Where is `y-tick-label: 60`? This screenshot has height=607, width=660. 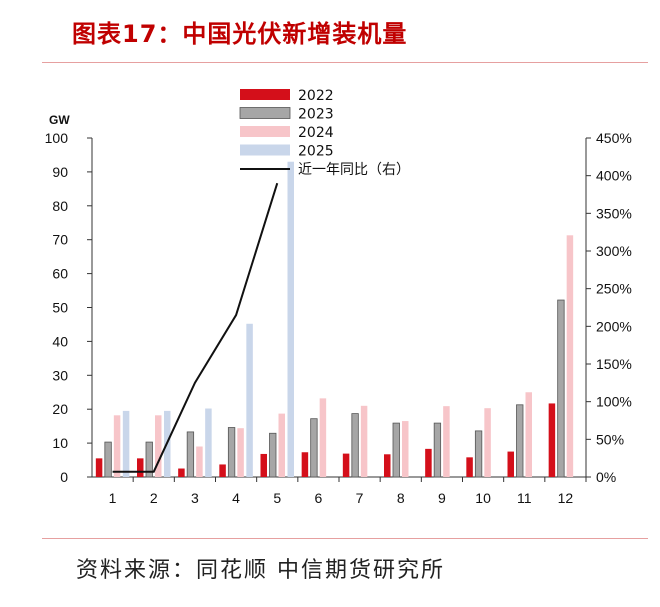
y-tick-label: 60 is located at coordinates (60, 274).